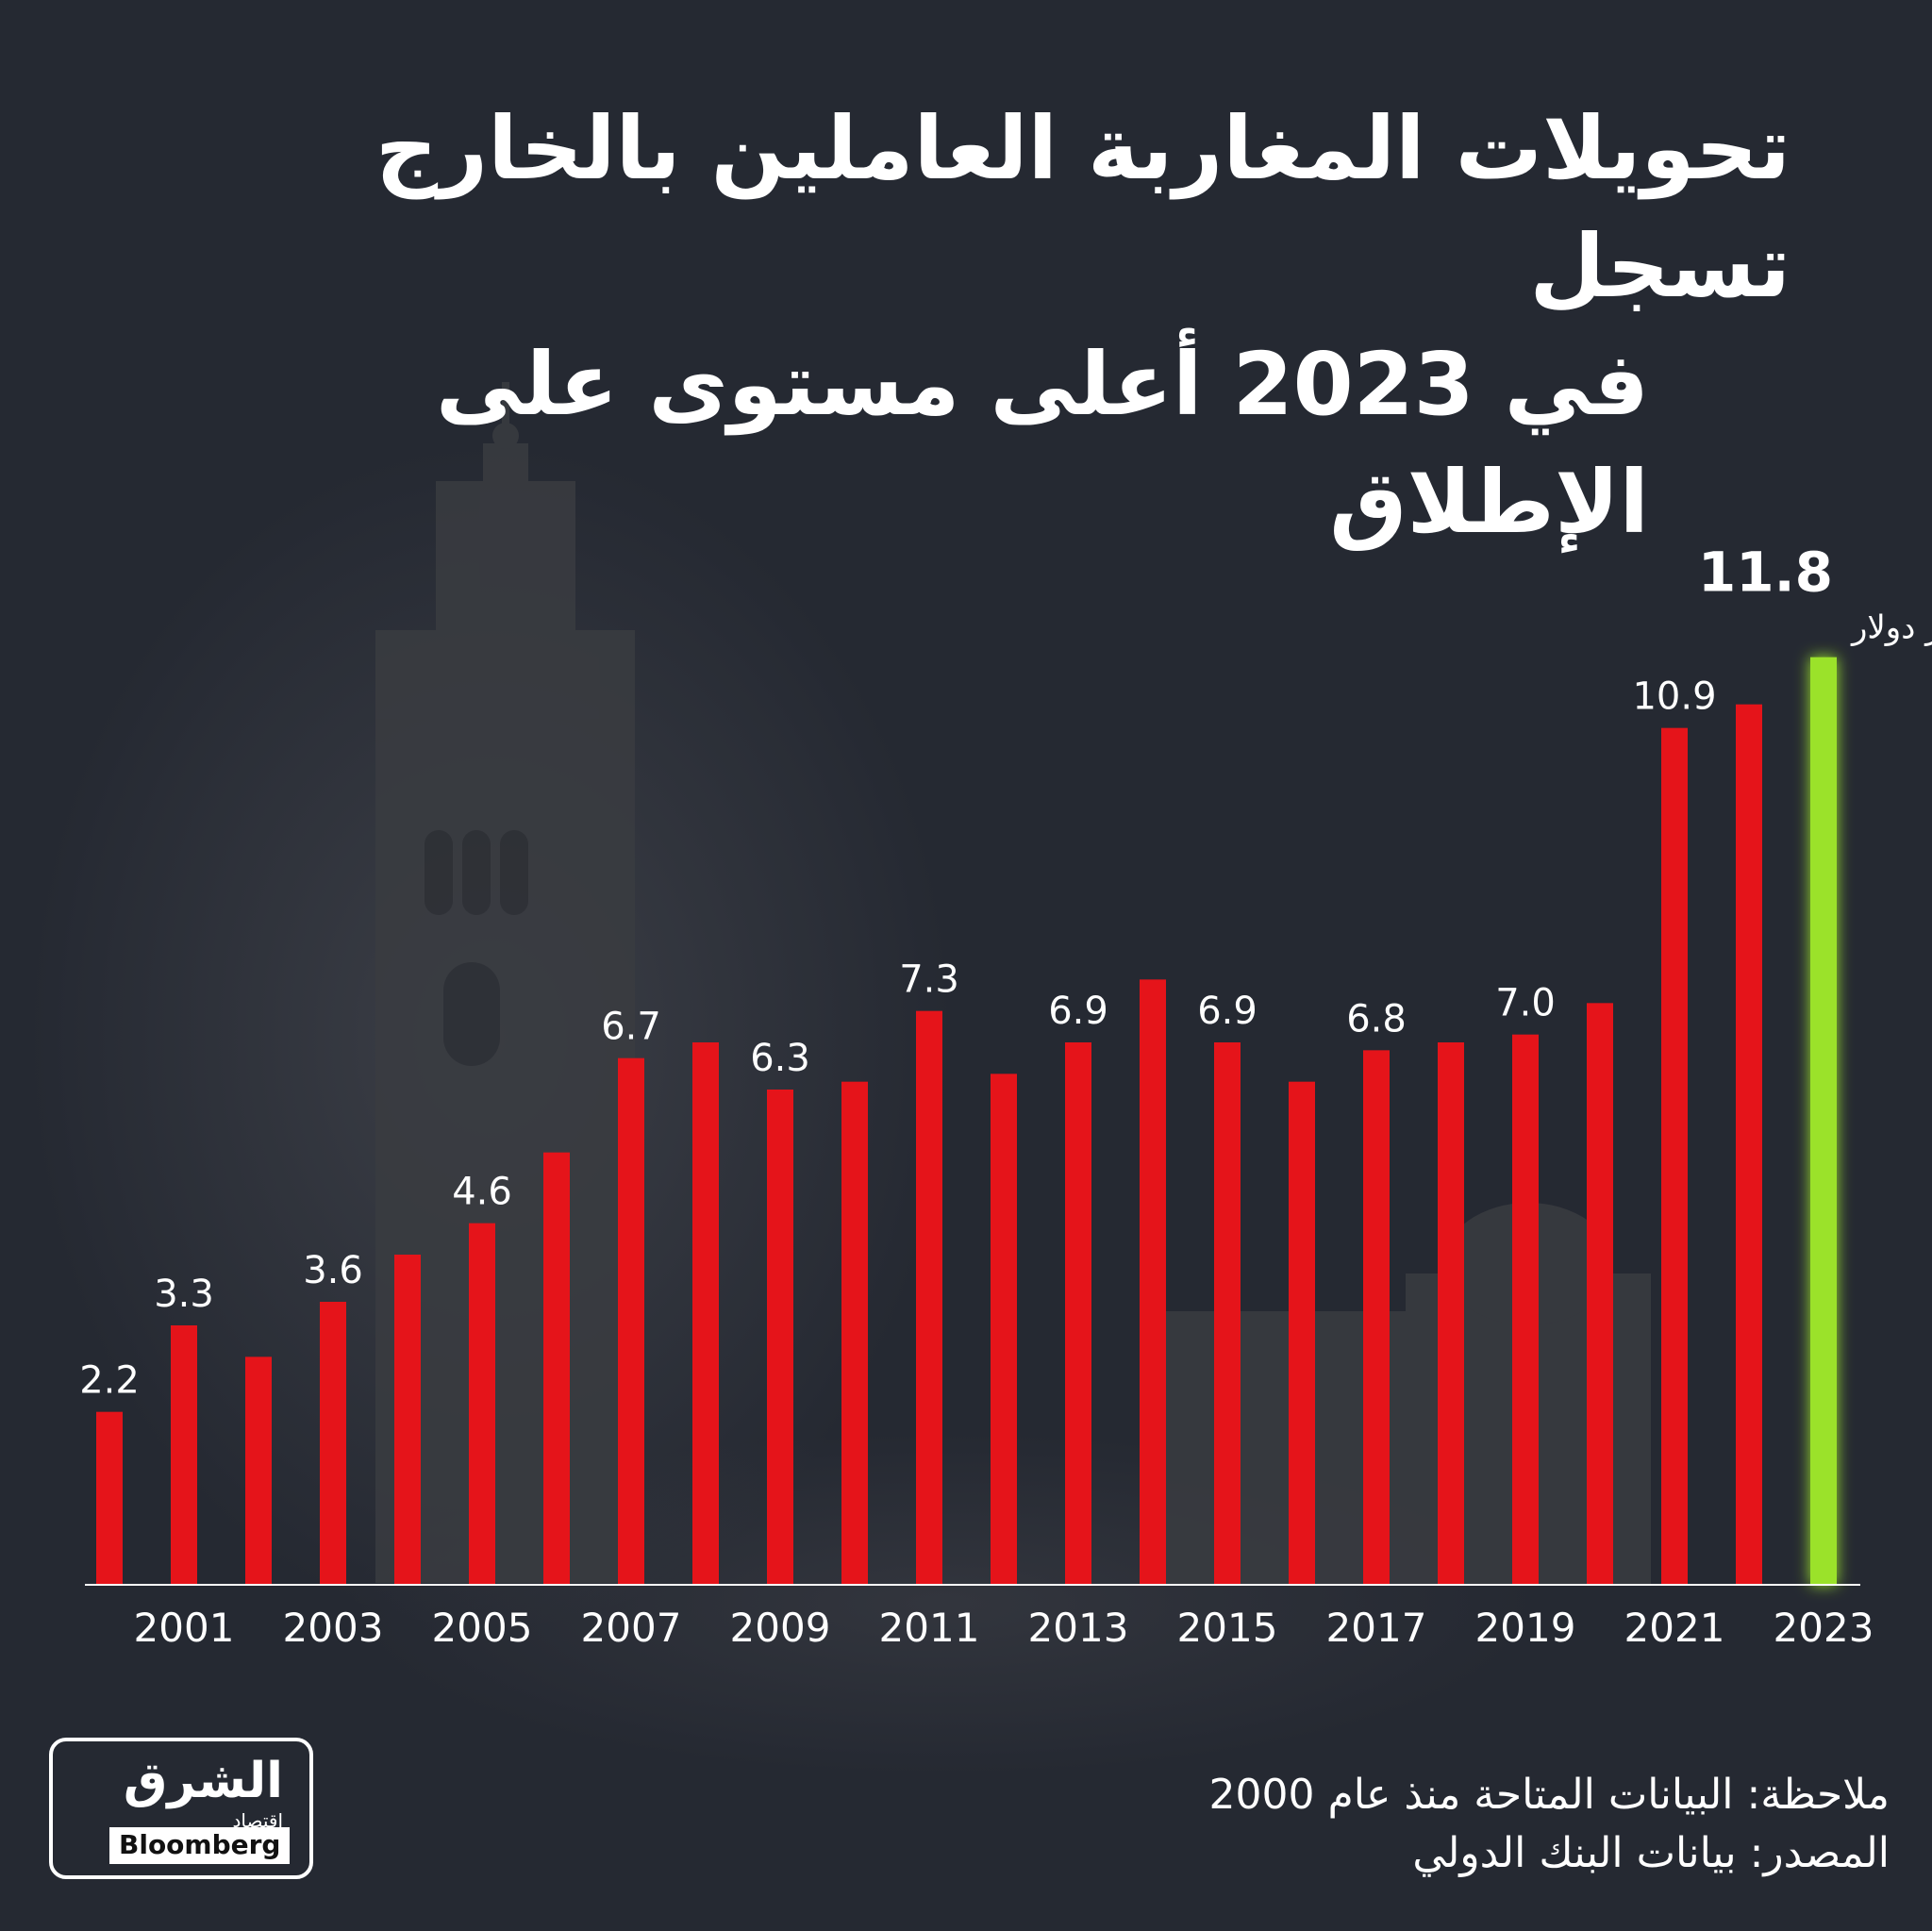 The height and width of the screenshot is (1931, 1932). I want to click on data-label-2017: 6.8, so click(1376, 1018).